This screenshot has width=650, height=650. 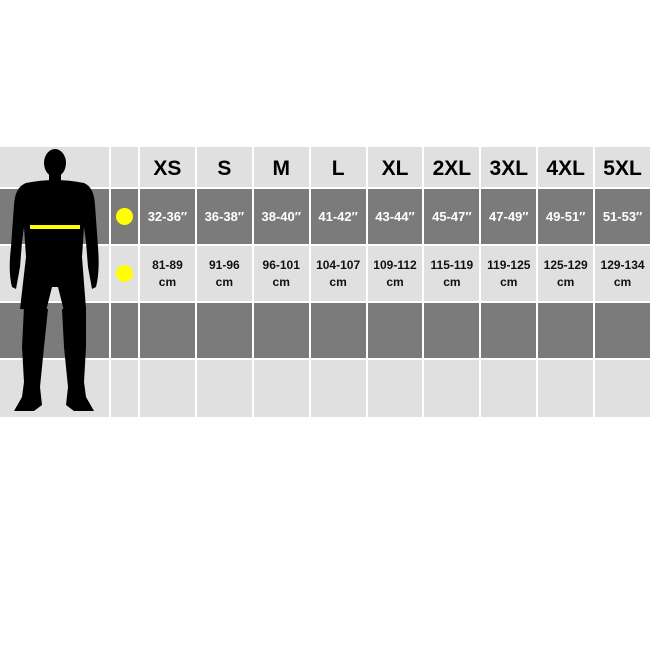 What do you see at coordinates (566, 216) in the screenshot?
I see `chest-inches-cell: 49-51″` at bounding box center [566, 216].